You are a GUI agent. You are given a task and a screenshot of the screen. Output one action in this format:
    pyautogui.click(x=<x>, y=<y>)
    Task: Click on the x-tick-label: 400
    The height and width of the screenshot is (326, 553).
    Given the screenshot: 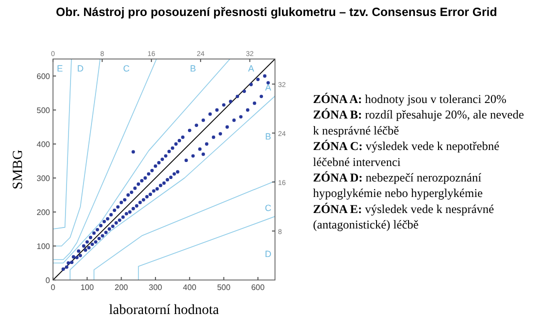 What is the action you would take?
    pyautogui.click(x=189, y=287)
    